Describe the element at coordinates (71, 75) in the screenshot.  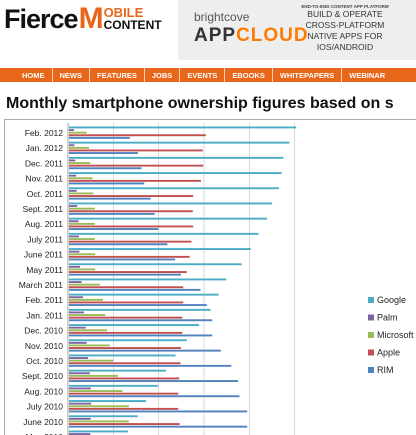
I see `nav-news: NEWS` at that location.